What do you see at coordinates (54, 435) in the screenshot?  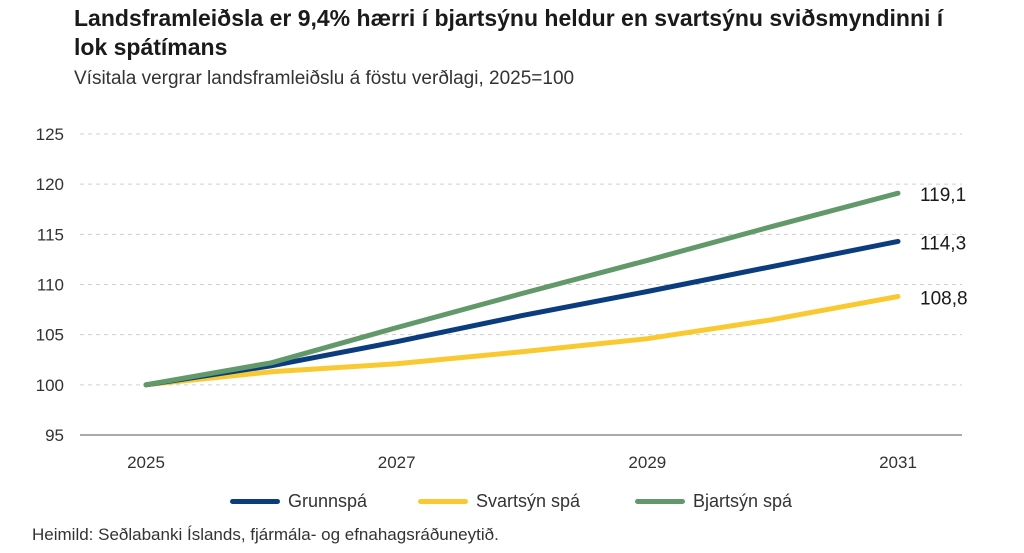 I see `y-tick-label: 95` at bounding box center [54, 435].